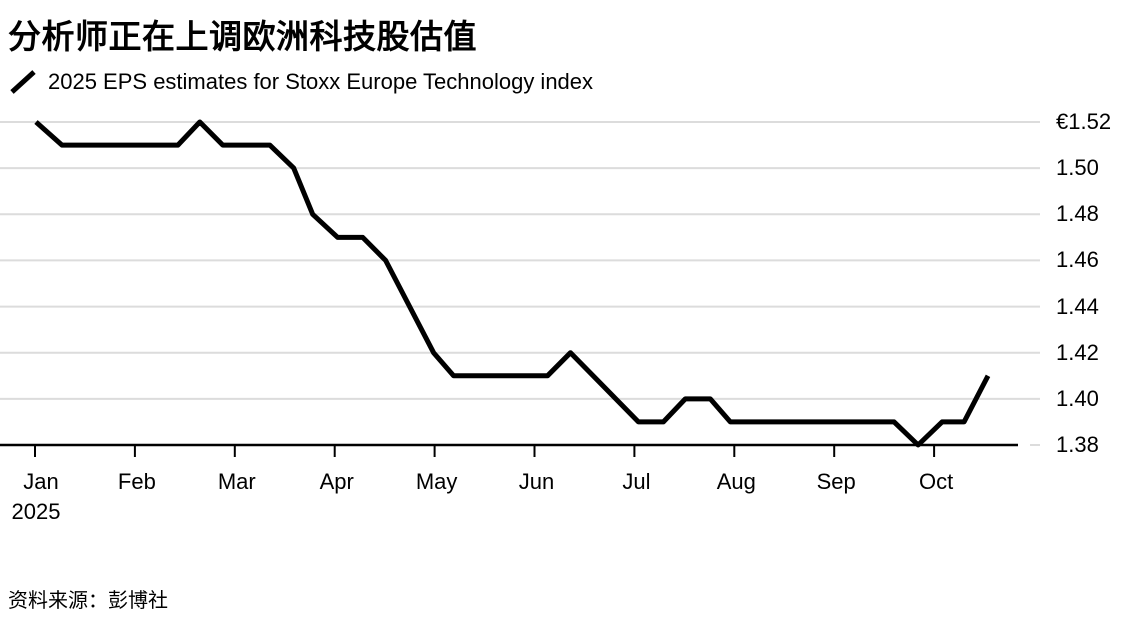 The height and width of the screenshot is (626, 1130). What do you see at coordinates (1077, 260) in the screenshot?
I see `y-tick-label: 1.46` at bounding box center [1077, 260].